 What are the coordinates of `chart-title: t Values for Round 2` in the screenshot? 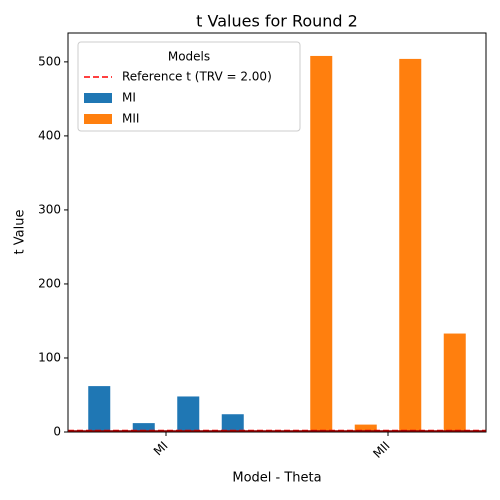 It's located at (277, 21).